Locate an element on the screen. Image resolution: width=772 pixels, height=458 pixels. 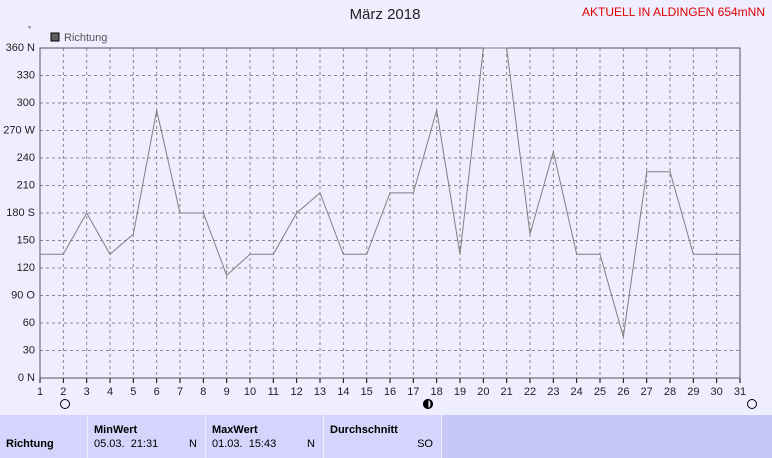
stat-cell: MinWert 05.03. 21:31 N is located at coordinates (147, 436).